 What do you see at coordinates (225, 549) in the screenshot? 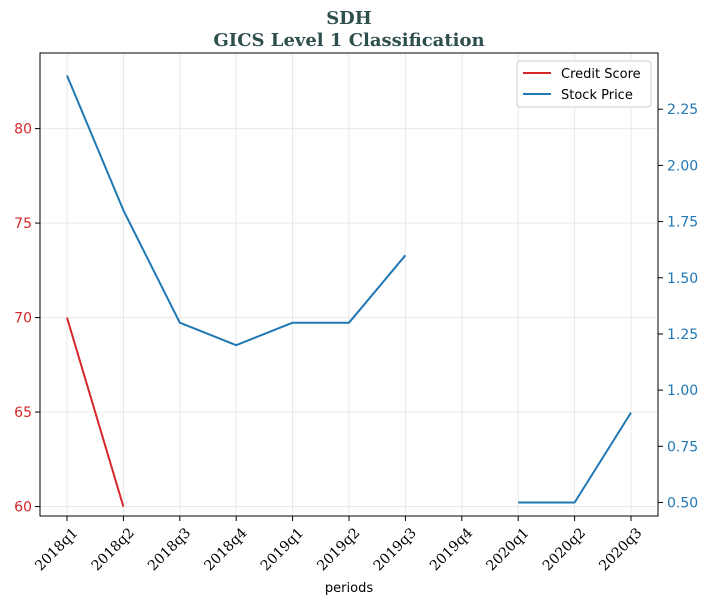
I see `x-tick-label: 2018q4` at bounding box center [225, 549].